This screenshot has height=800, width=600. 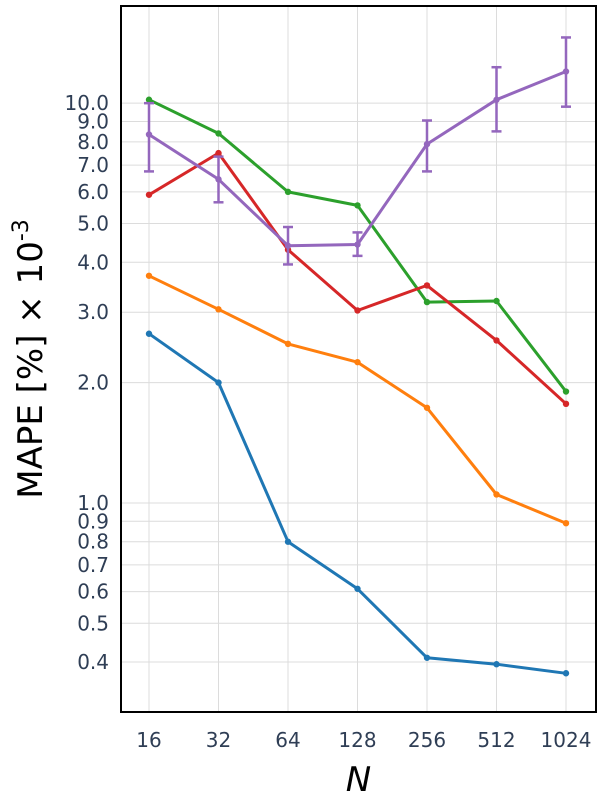 What do you see at coordinates (93, 121) in the screenshot?
I see `y-tick-label: 9.0` at bounding box center [93, 121].